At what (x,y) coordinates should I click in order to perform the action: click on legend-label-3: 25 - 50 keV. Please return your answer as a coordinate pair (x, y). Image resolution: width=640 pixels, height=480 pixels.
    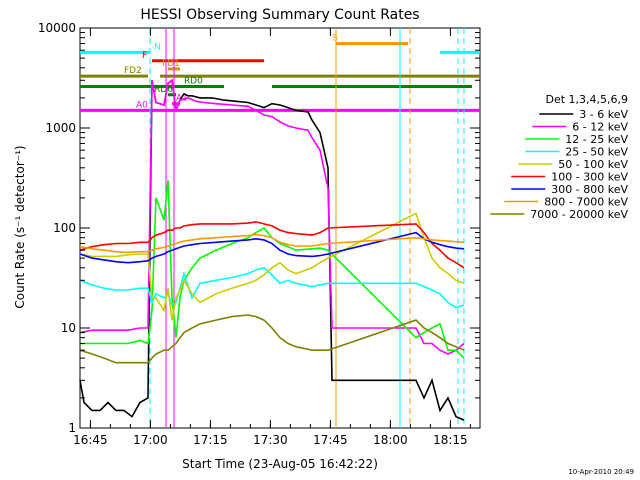
    Looking at the image, I should click on (596, 152).